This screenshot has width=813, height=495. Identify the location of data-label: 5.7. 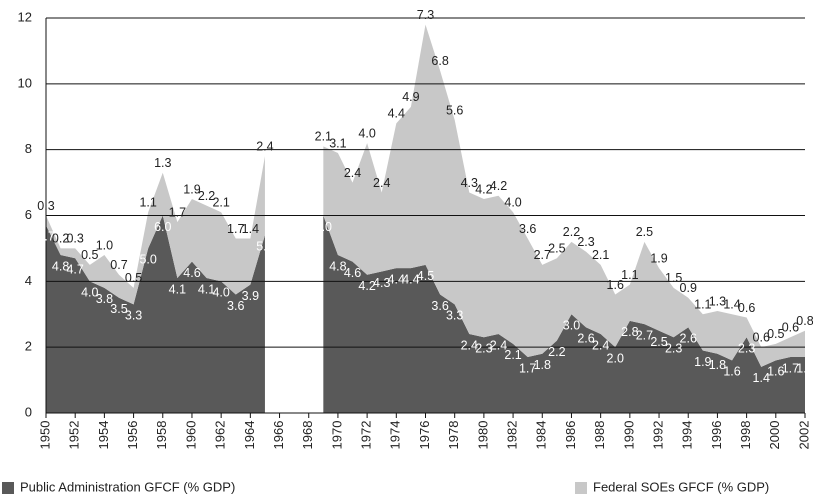
(45, 237).